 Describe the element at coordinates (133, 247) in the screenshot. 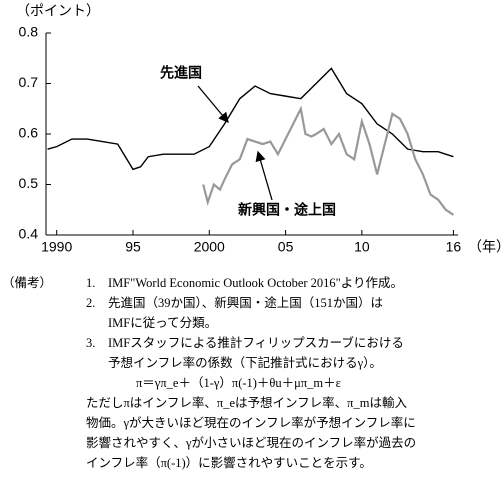

I see `x-tick-label: 95` at that location.